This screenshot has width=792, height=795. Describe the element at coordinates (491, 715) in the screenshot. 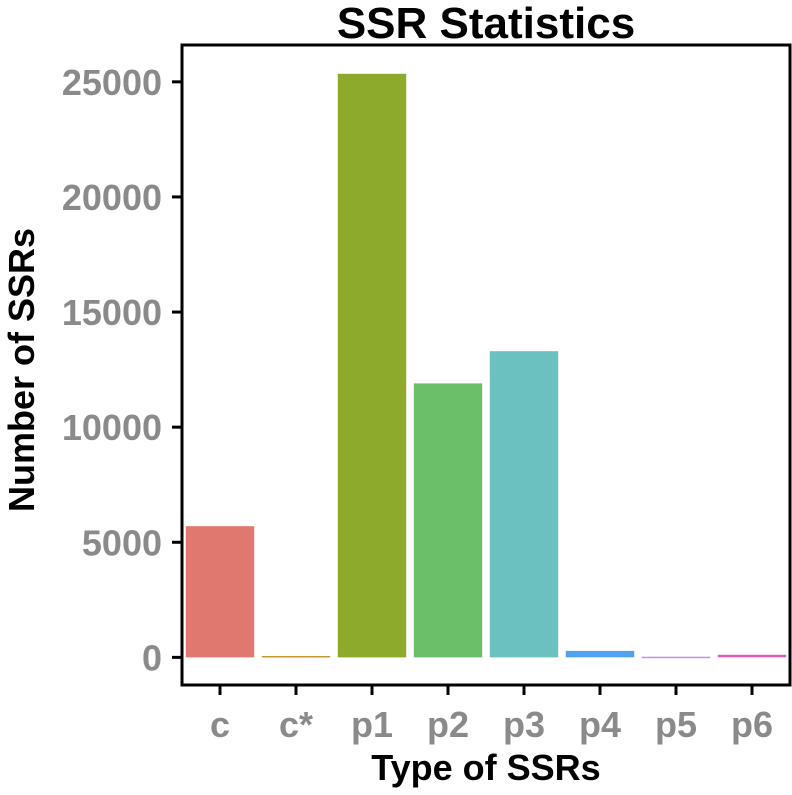

I see `x-axis-ticks: c c* p1 p2 p3 p4 p5 p6` at that location.